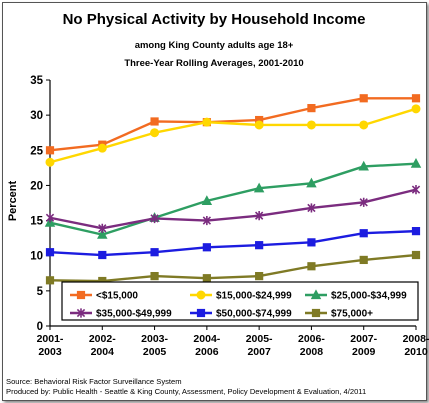 This screenshot has height=403, width=429. Describe the element at coordinates (364, 352) in the screenshot. I see `x-tick-label-end: 2009` at that location.